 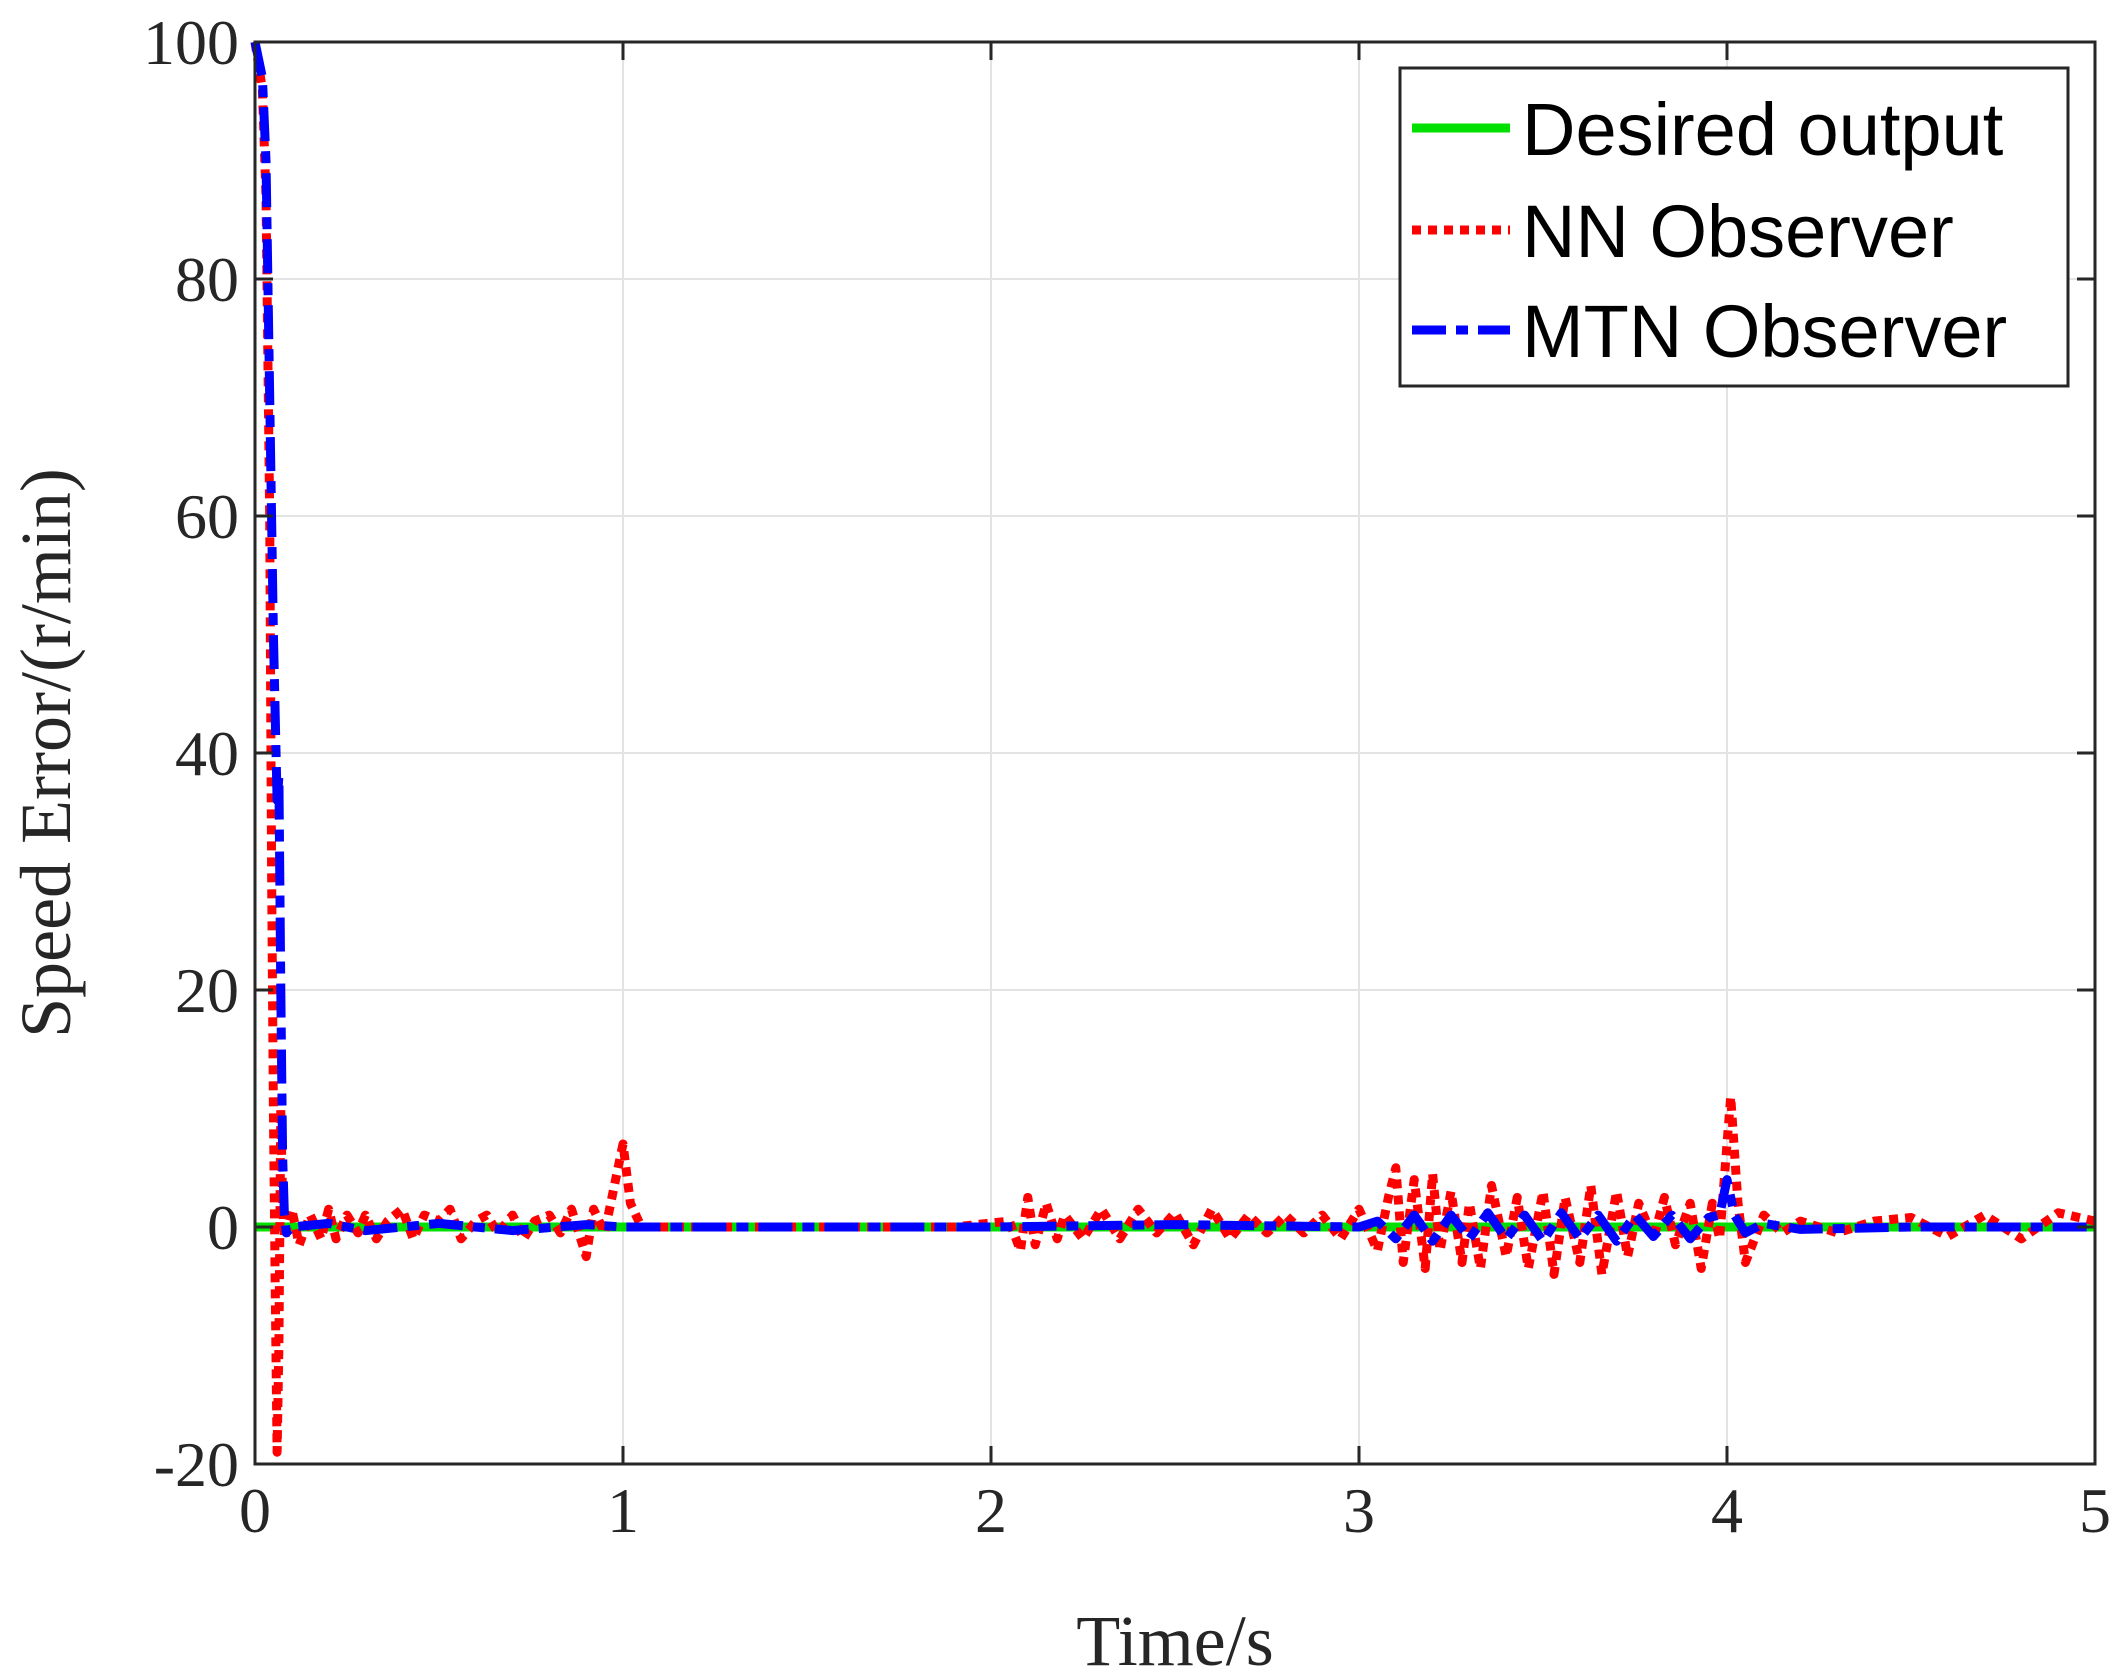 What do you see at coordinates (207, 753) in the screenshot?
I see `y-tick-label: 40` at bounding box center [207, 753].